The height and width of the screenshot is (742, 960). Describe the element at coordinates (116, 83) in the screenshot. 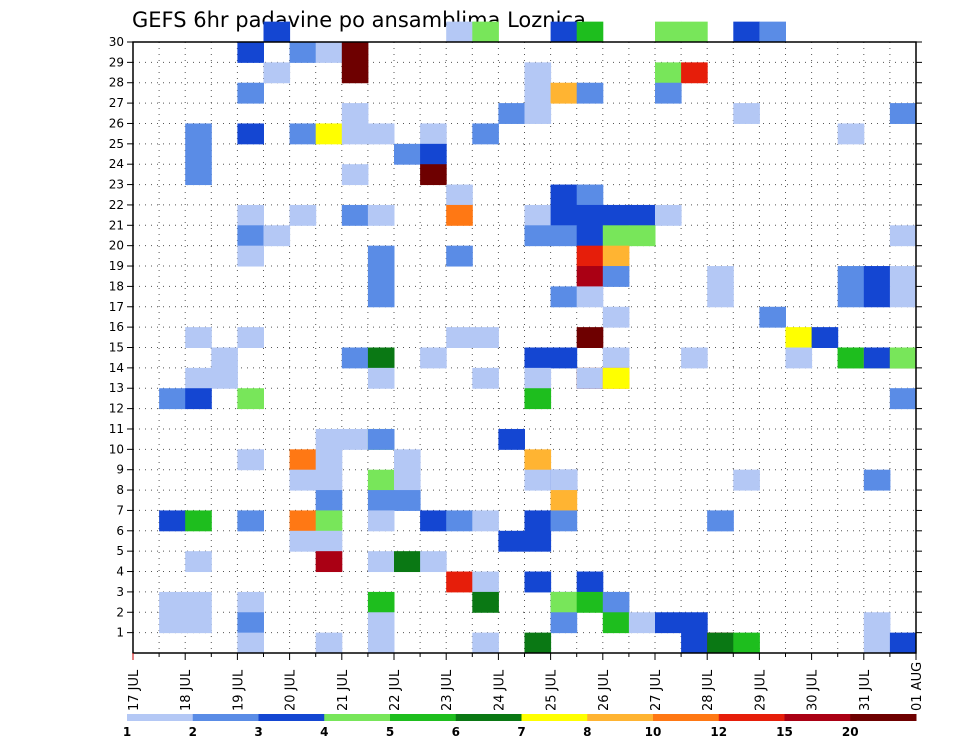

I see `y-tick-label: 28` at that location.